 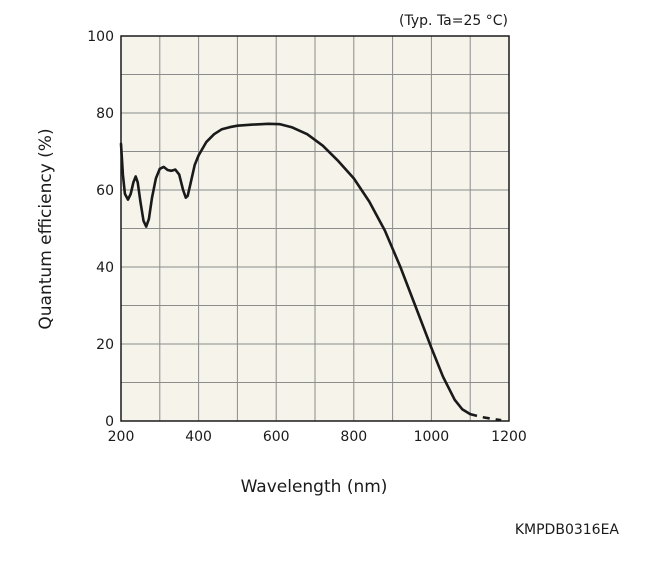 What do you see at coordinates (46, 228) in the screenshot?
I see `y-axis-title: Quantum efficiency (%)` at bounding box center [46, 228].